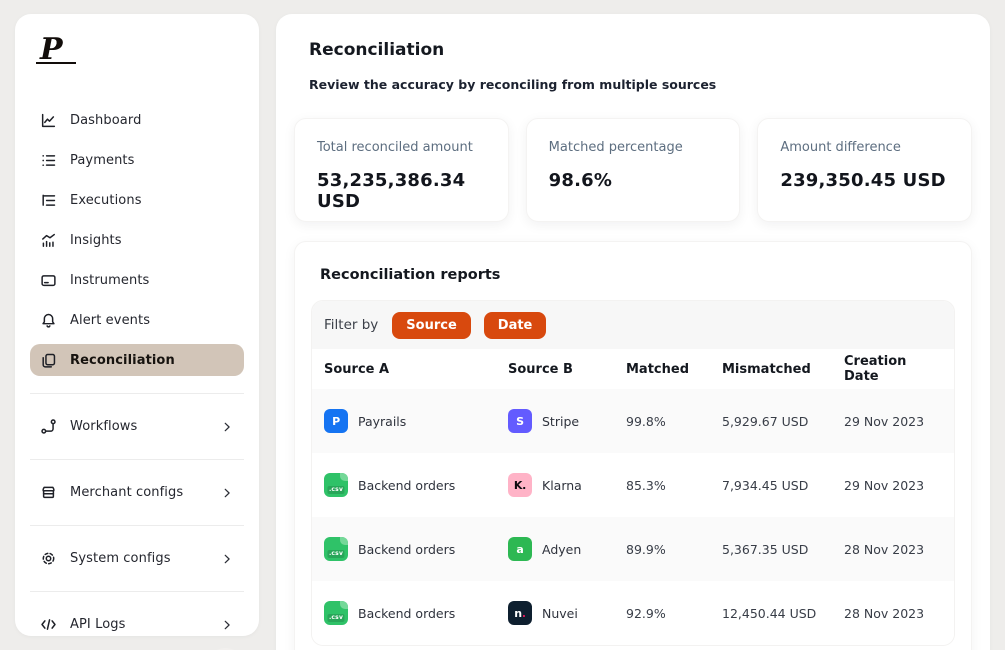 This screenshot has width=1005, height=650. I want to click on stat-card-2: Matched percentage 98.6%, so click(633, 170).